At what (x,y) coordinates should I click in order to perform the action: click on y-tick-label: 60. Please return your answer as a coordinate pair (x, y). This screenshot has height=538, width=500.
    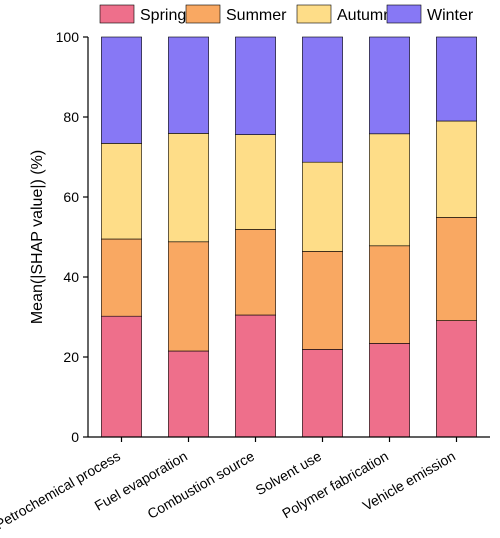
    Looking at the image, I should click on (71, 197).